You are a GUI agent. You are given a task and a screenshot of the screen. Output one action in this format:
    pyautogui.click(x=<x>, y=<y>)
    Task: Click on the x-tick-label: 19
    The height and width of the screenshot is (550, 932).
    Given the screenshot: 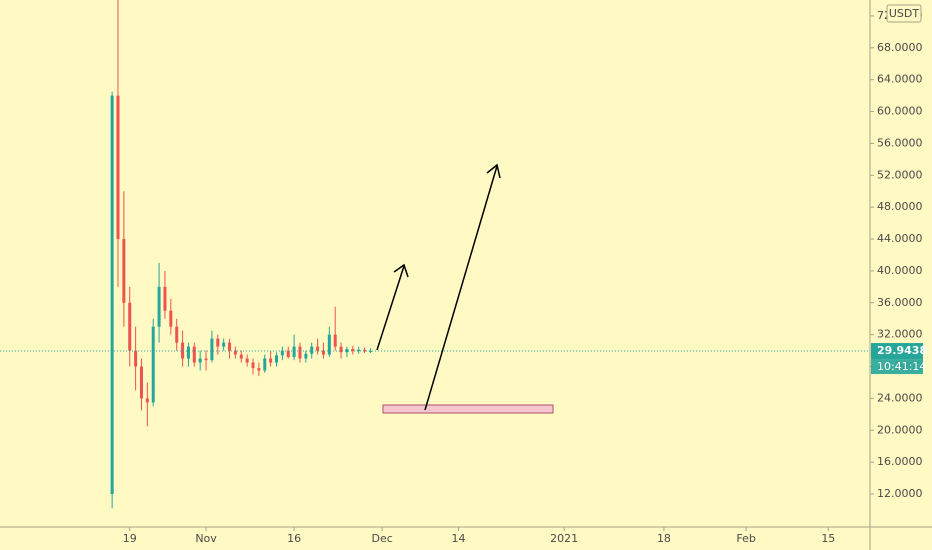 What is the action you would take?
    pyautogui.click(x=130, y=538)
    